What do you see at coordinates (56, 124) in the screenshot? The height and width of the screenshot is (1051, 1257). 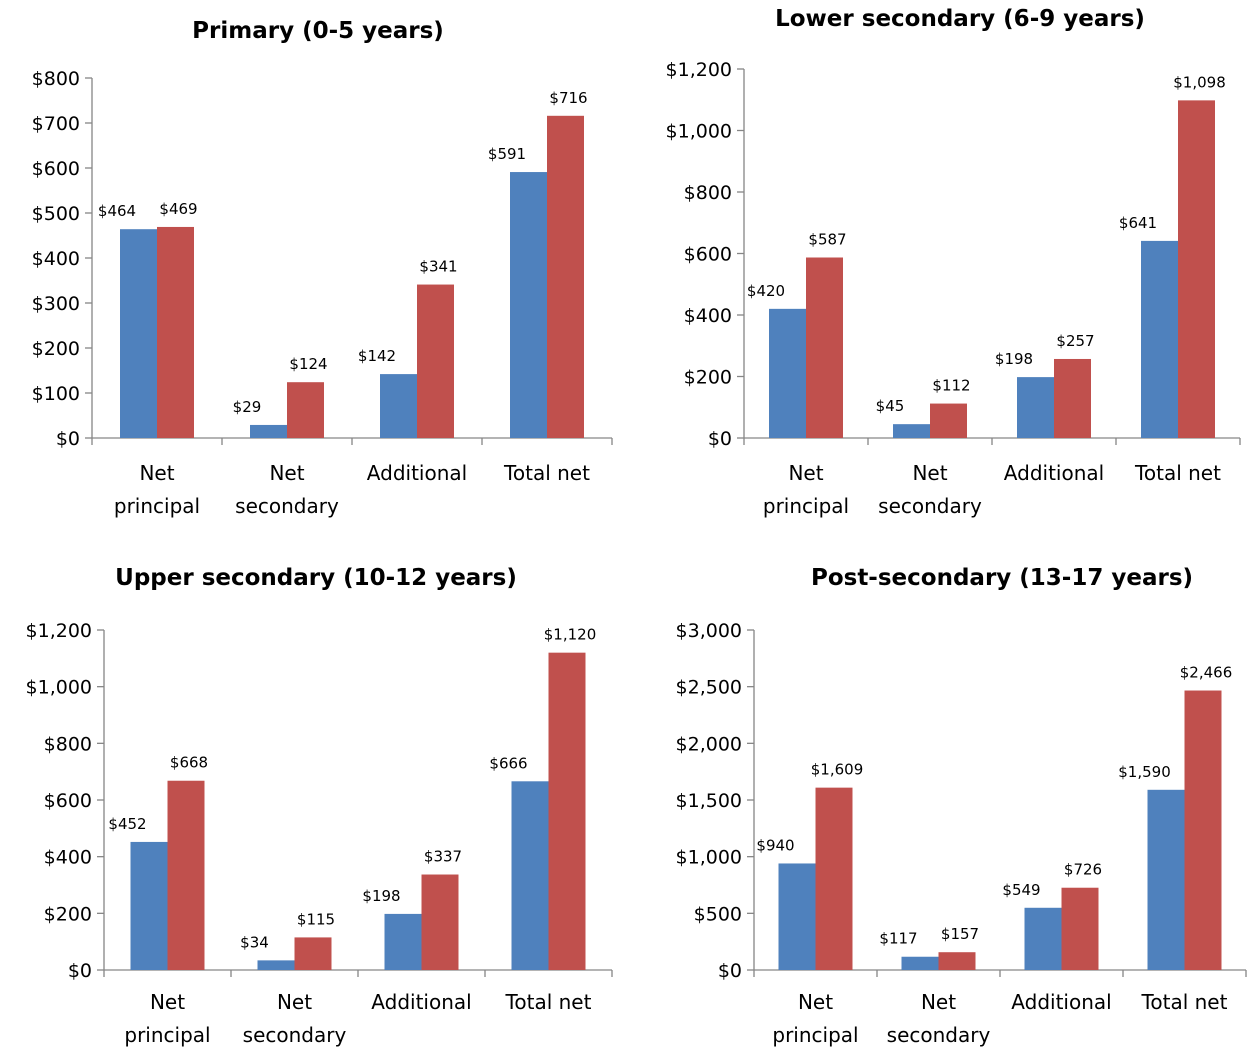 I see `y-tick-label-primary-7: $700` at bounding box center [56, 124].